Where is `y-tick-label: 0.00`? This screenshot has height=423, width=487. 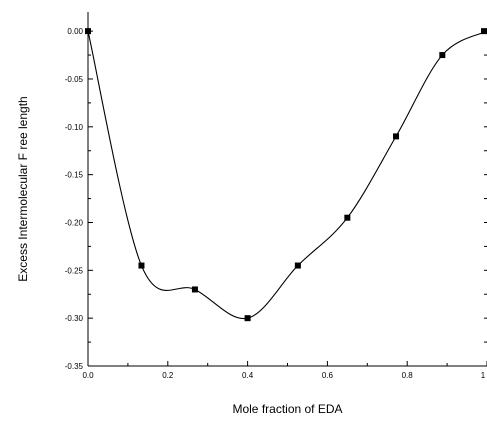 y-tick-label: 0.00 is located at coordinates (75, 31).